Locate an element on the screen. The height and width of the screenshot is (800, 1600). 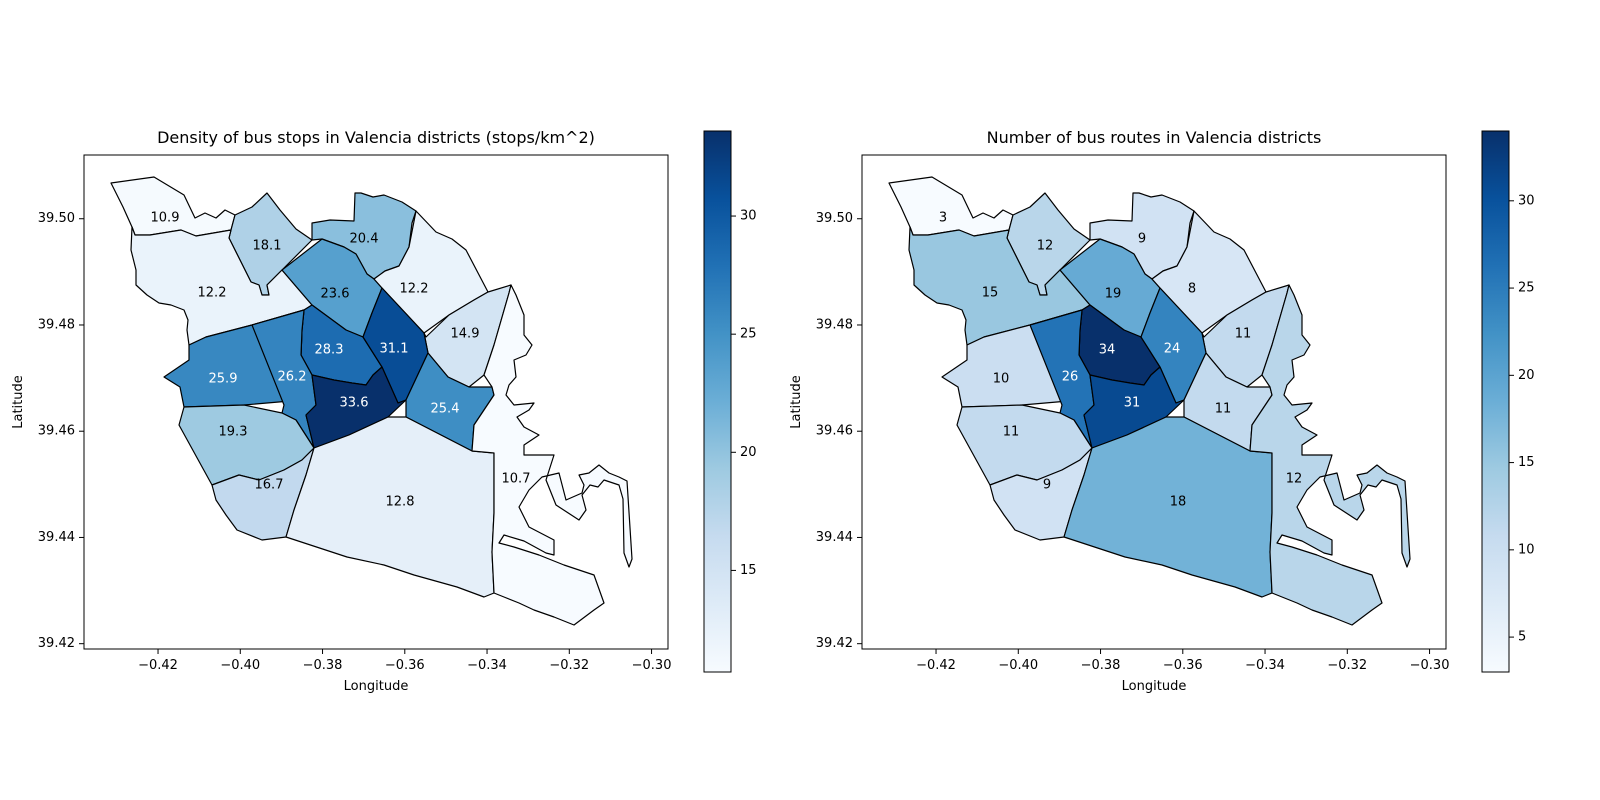
district-value-label: 8 is located at coordinates (1192, 289).